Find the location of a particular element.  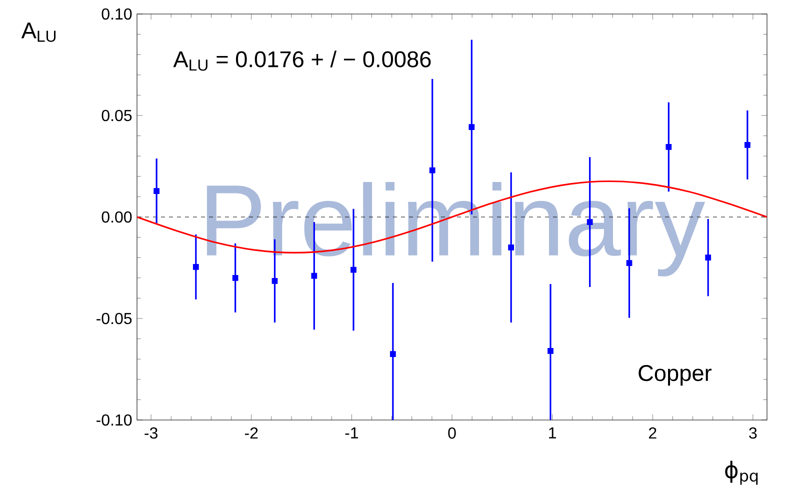

annotation: Copper is located at coordinates (675, 375).